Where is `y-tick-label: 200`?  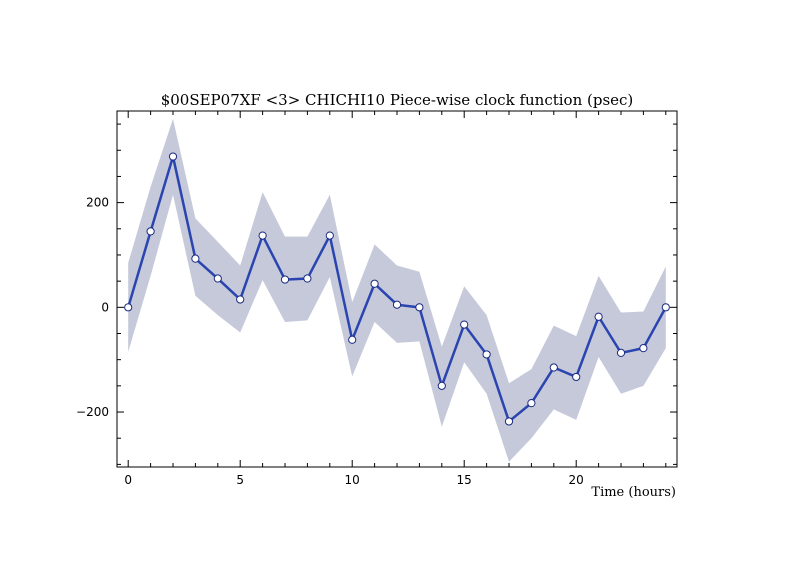 y-tick-label: 200 is located at coordinates (97, 203).